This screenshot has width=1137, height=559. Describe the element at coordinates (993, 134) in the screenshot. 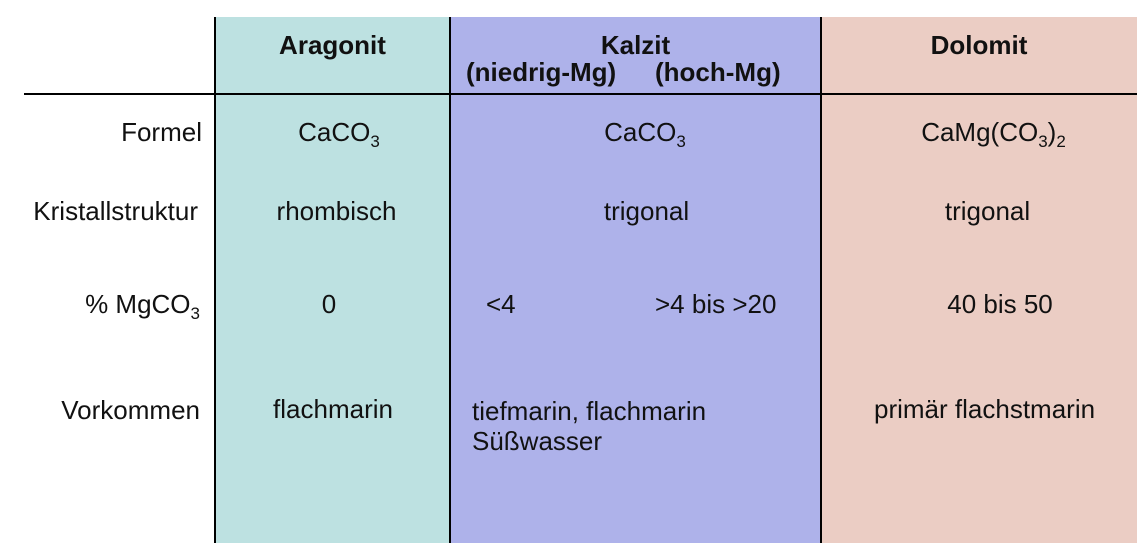

I see `formel-dolomit: CaMg(CO3)2` at that location.